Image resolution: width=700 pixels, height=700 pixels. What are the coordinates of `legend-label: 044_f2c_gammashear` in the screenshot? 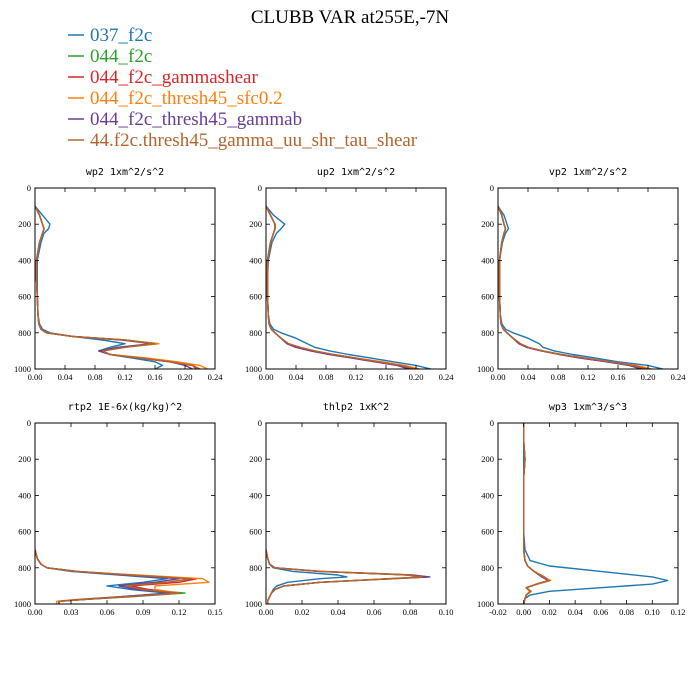 It's located at (174, 77).